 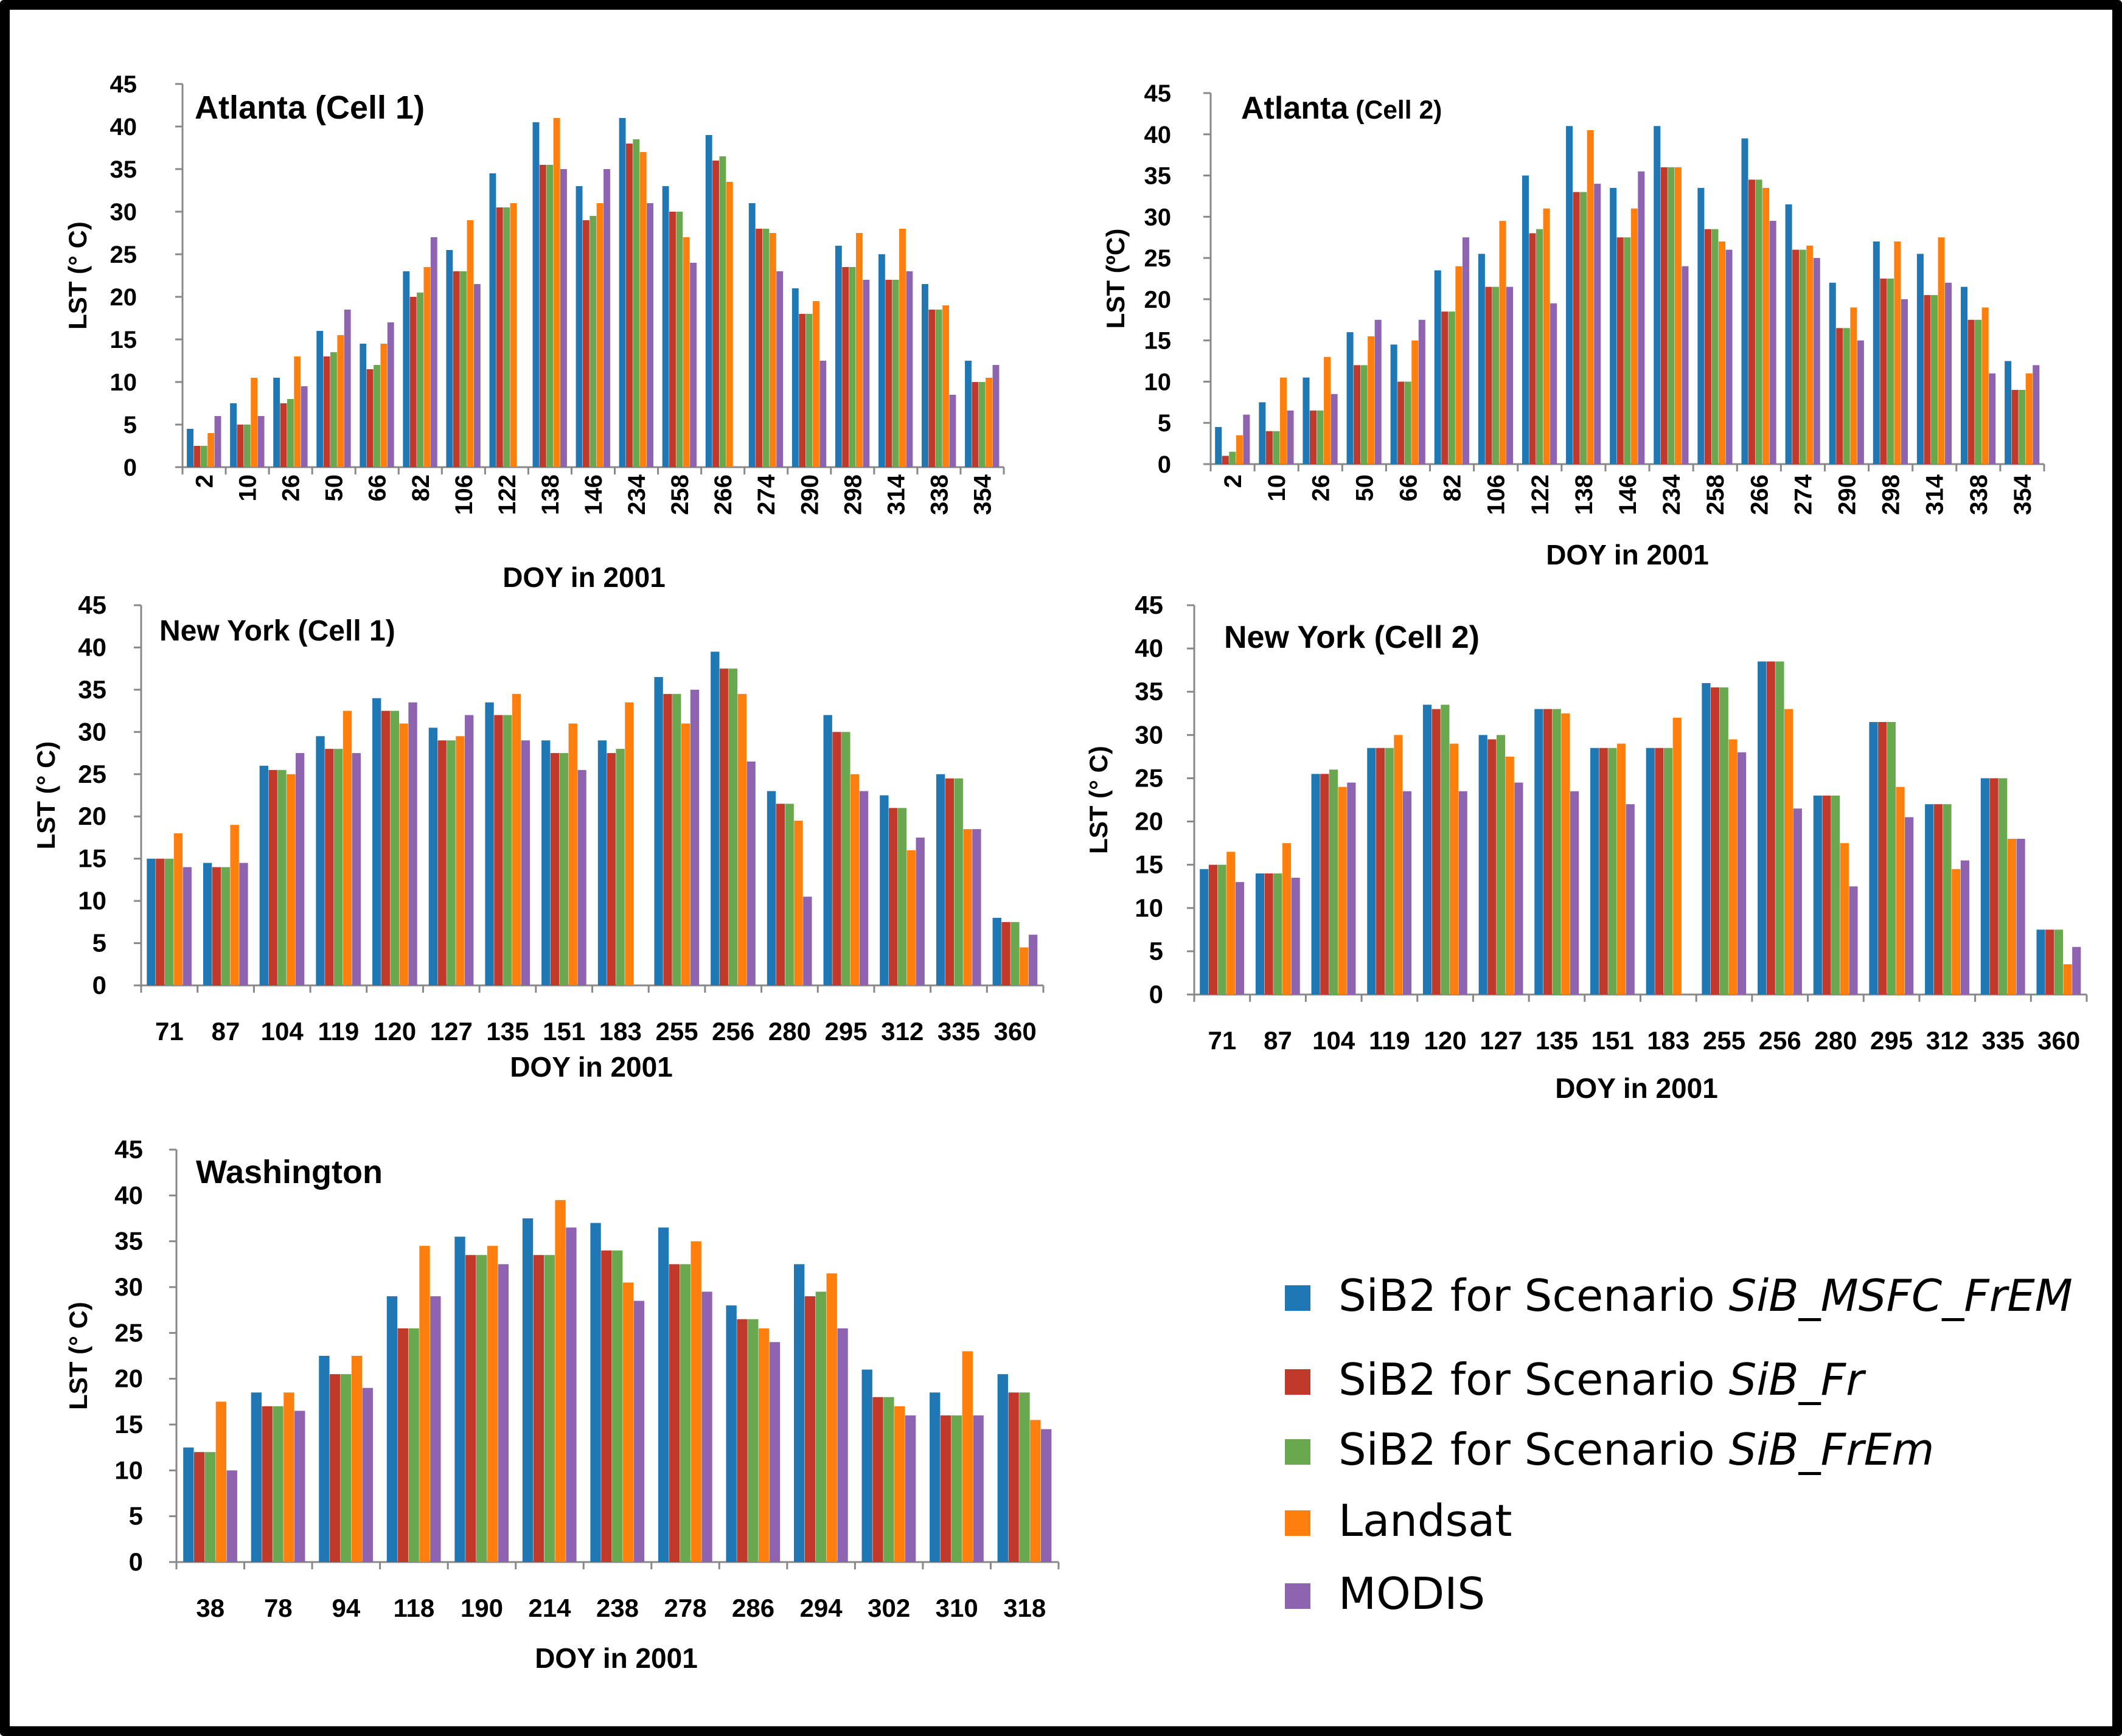 What do you see at coordinates (507, 1031) in the screenshot?
I see `x-tick-label: 135` at bounding box center [507, 1031].